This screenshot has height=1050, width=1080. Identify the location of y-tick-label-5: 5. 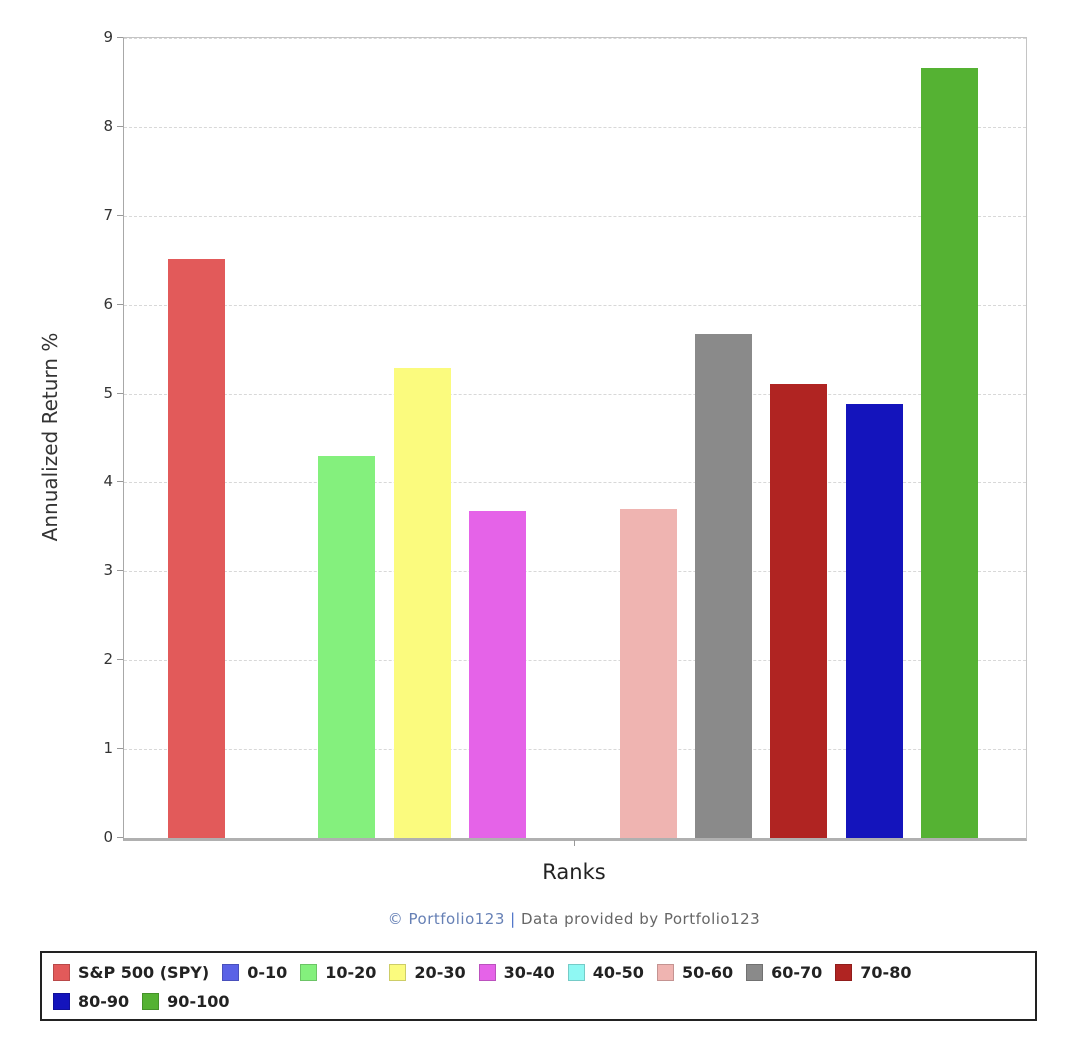
(108, 392).